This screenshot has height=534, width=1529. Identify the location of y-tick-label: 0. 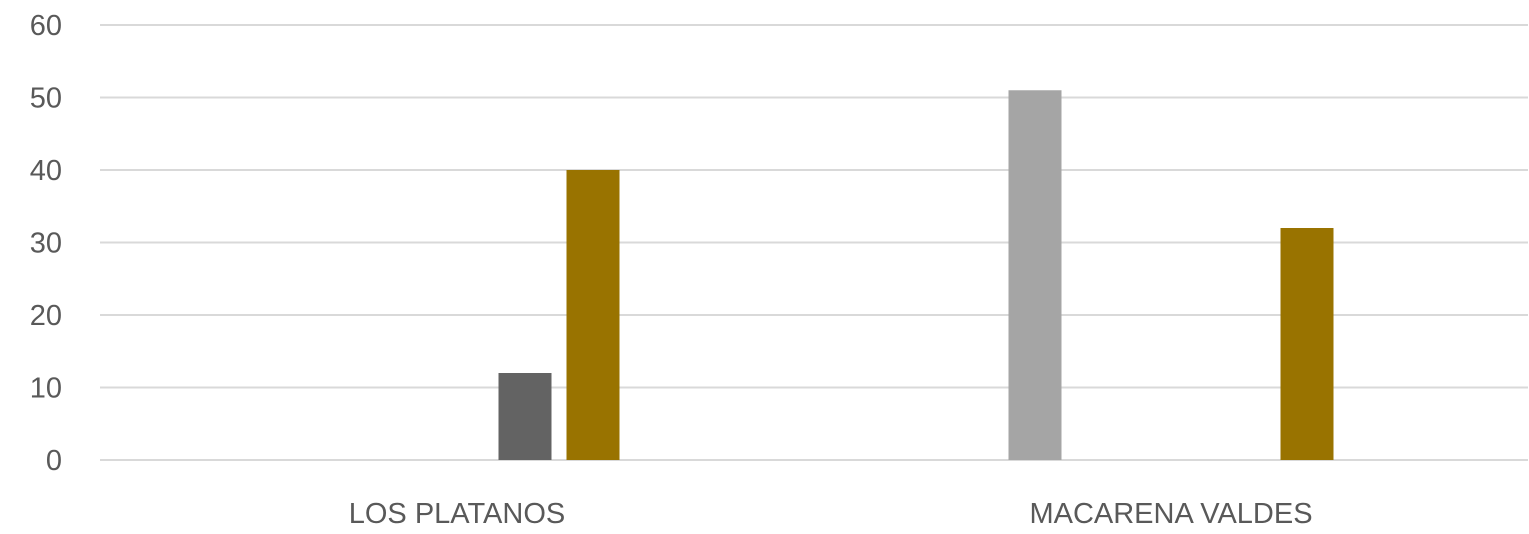
(54, 461).